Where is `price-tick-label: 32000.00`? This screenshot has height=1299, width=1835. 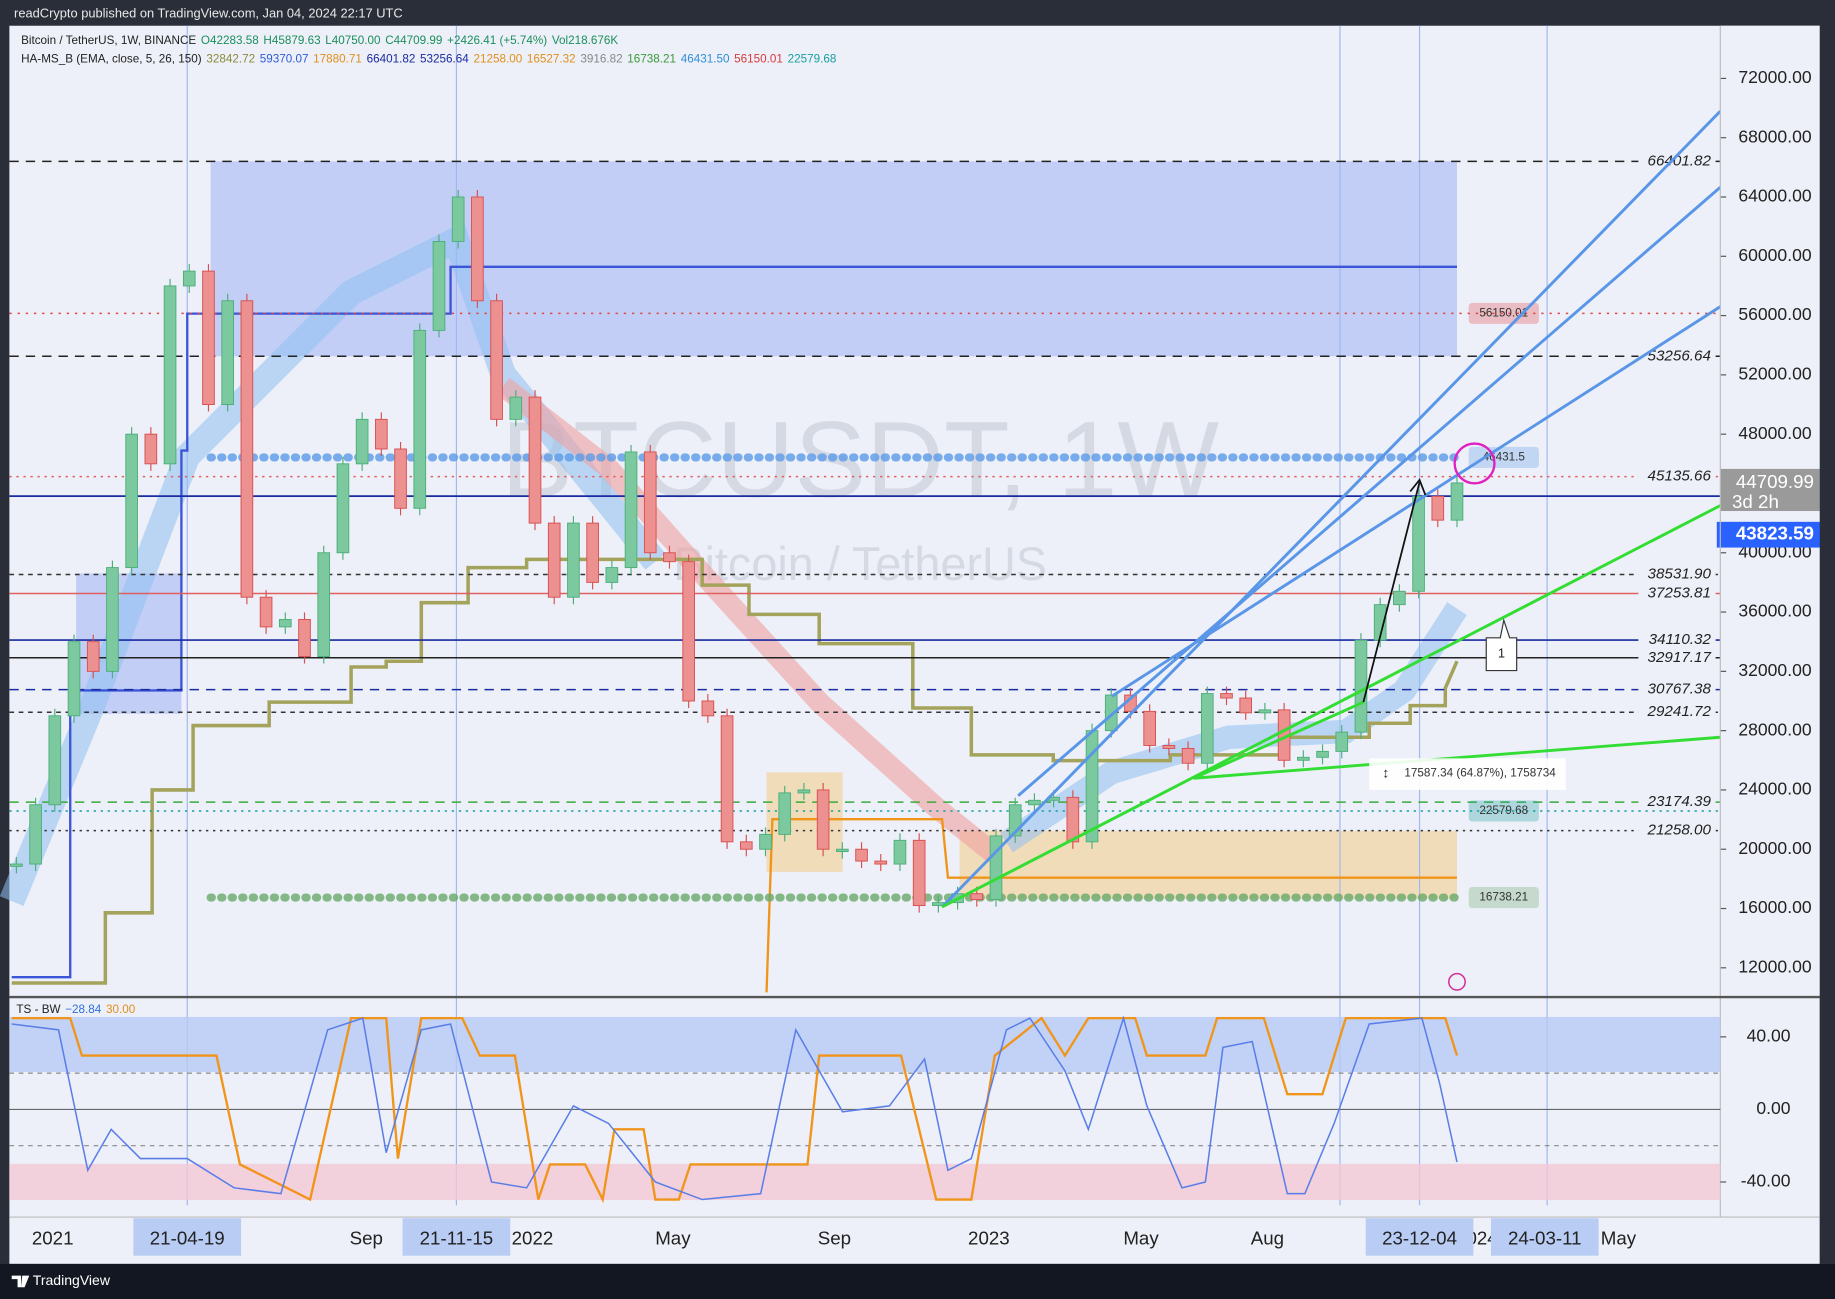 price-tick-label: 32000.00 is located at coordinates (1774, 670).